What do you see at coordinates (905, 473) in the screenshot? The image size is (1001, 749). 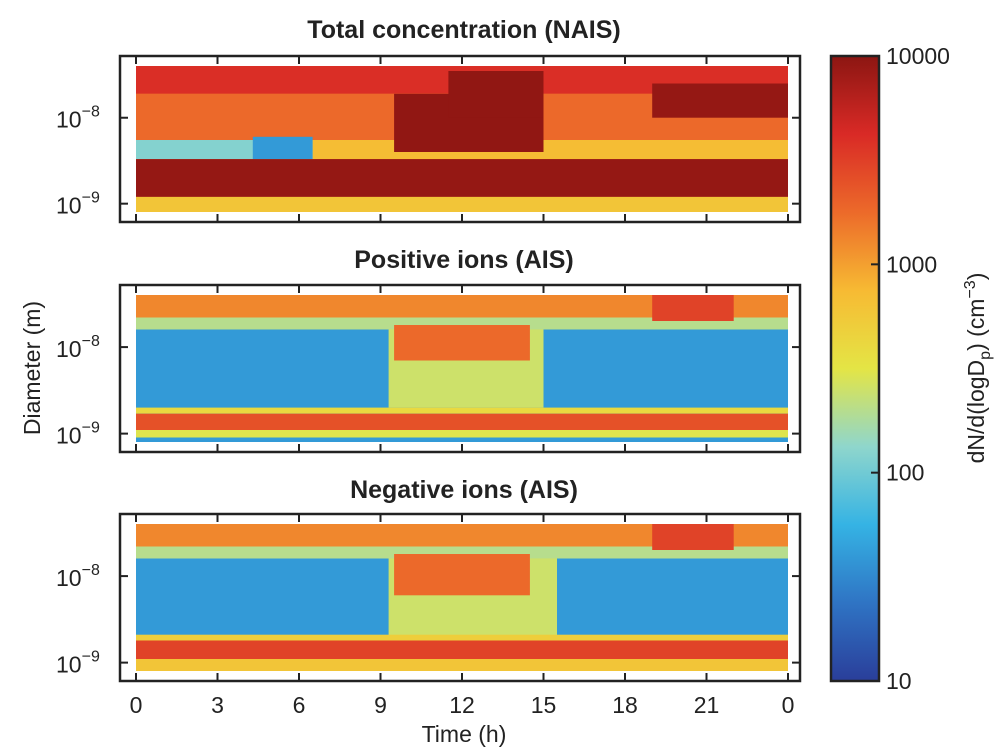 I see `colorbar-tick-label: 100` at bounding box center [905, 473].